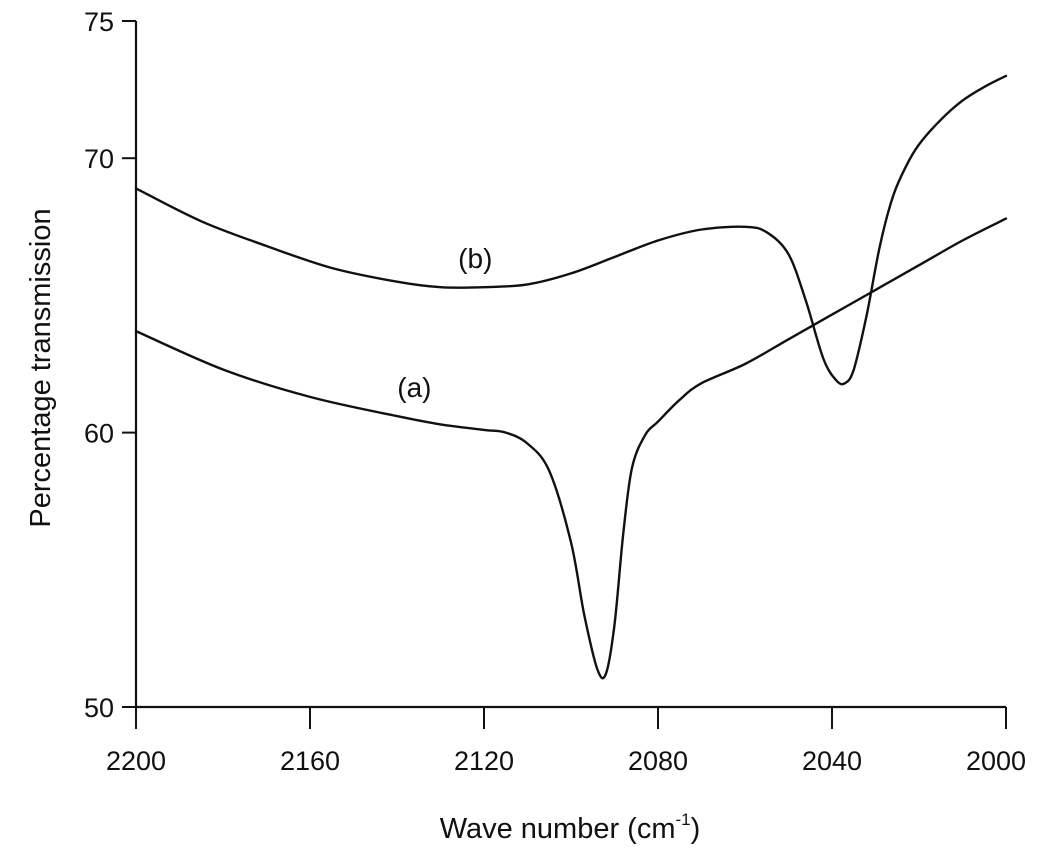 This screenshot has width=1054, height=866. Describe the element at coordinates (475, 258) in the screenshot. I see `series-label-b: (b)` at that location.